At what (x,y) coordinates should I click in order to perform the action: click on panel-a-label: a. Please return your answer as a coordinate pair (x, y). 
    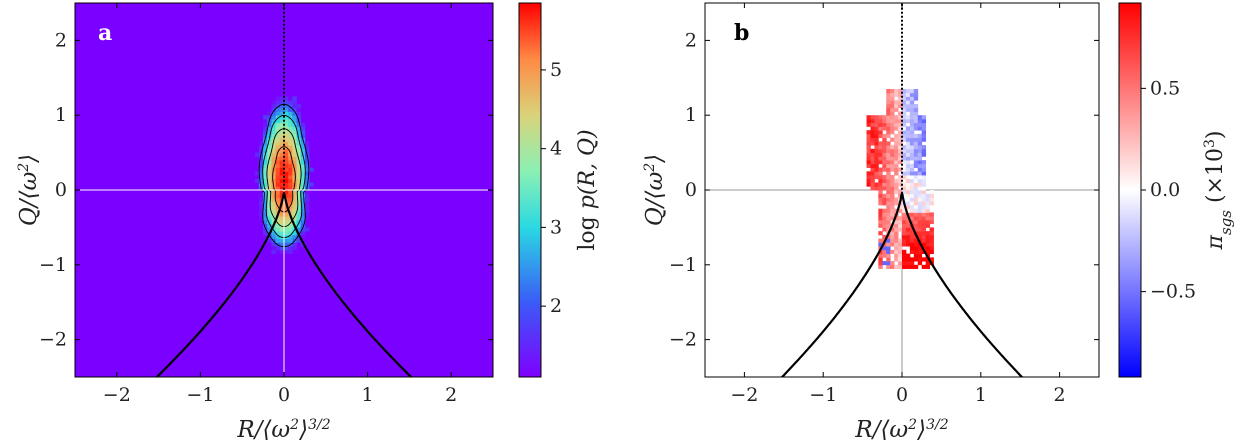
    Looking at the image, I should click on (105, 33).